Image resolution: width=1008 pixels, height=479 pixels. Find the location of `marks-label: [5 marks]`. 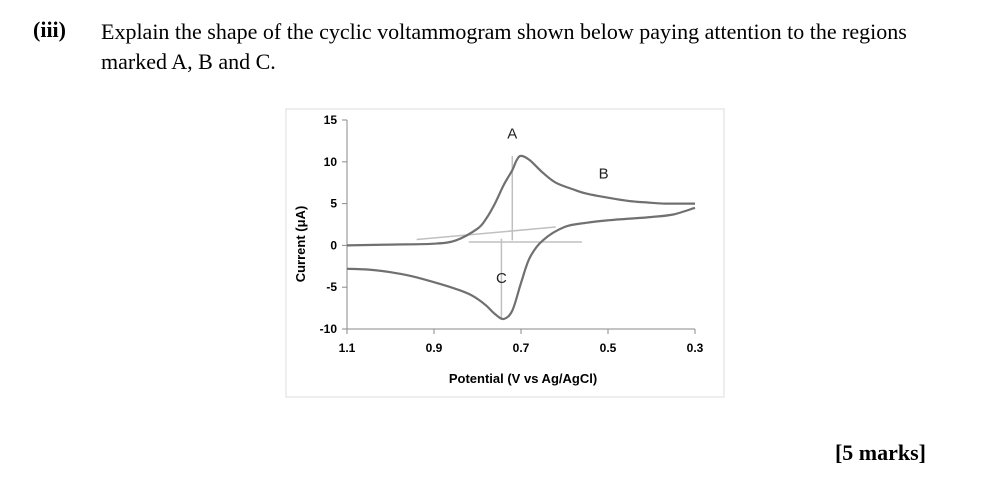

marks-label: [5 marks] is located at coordinates (880, 452).